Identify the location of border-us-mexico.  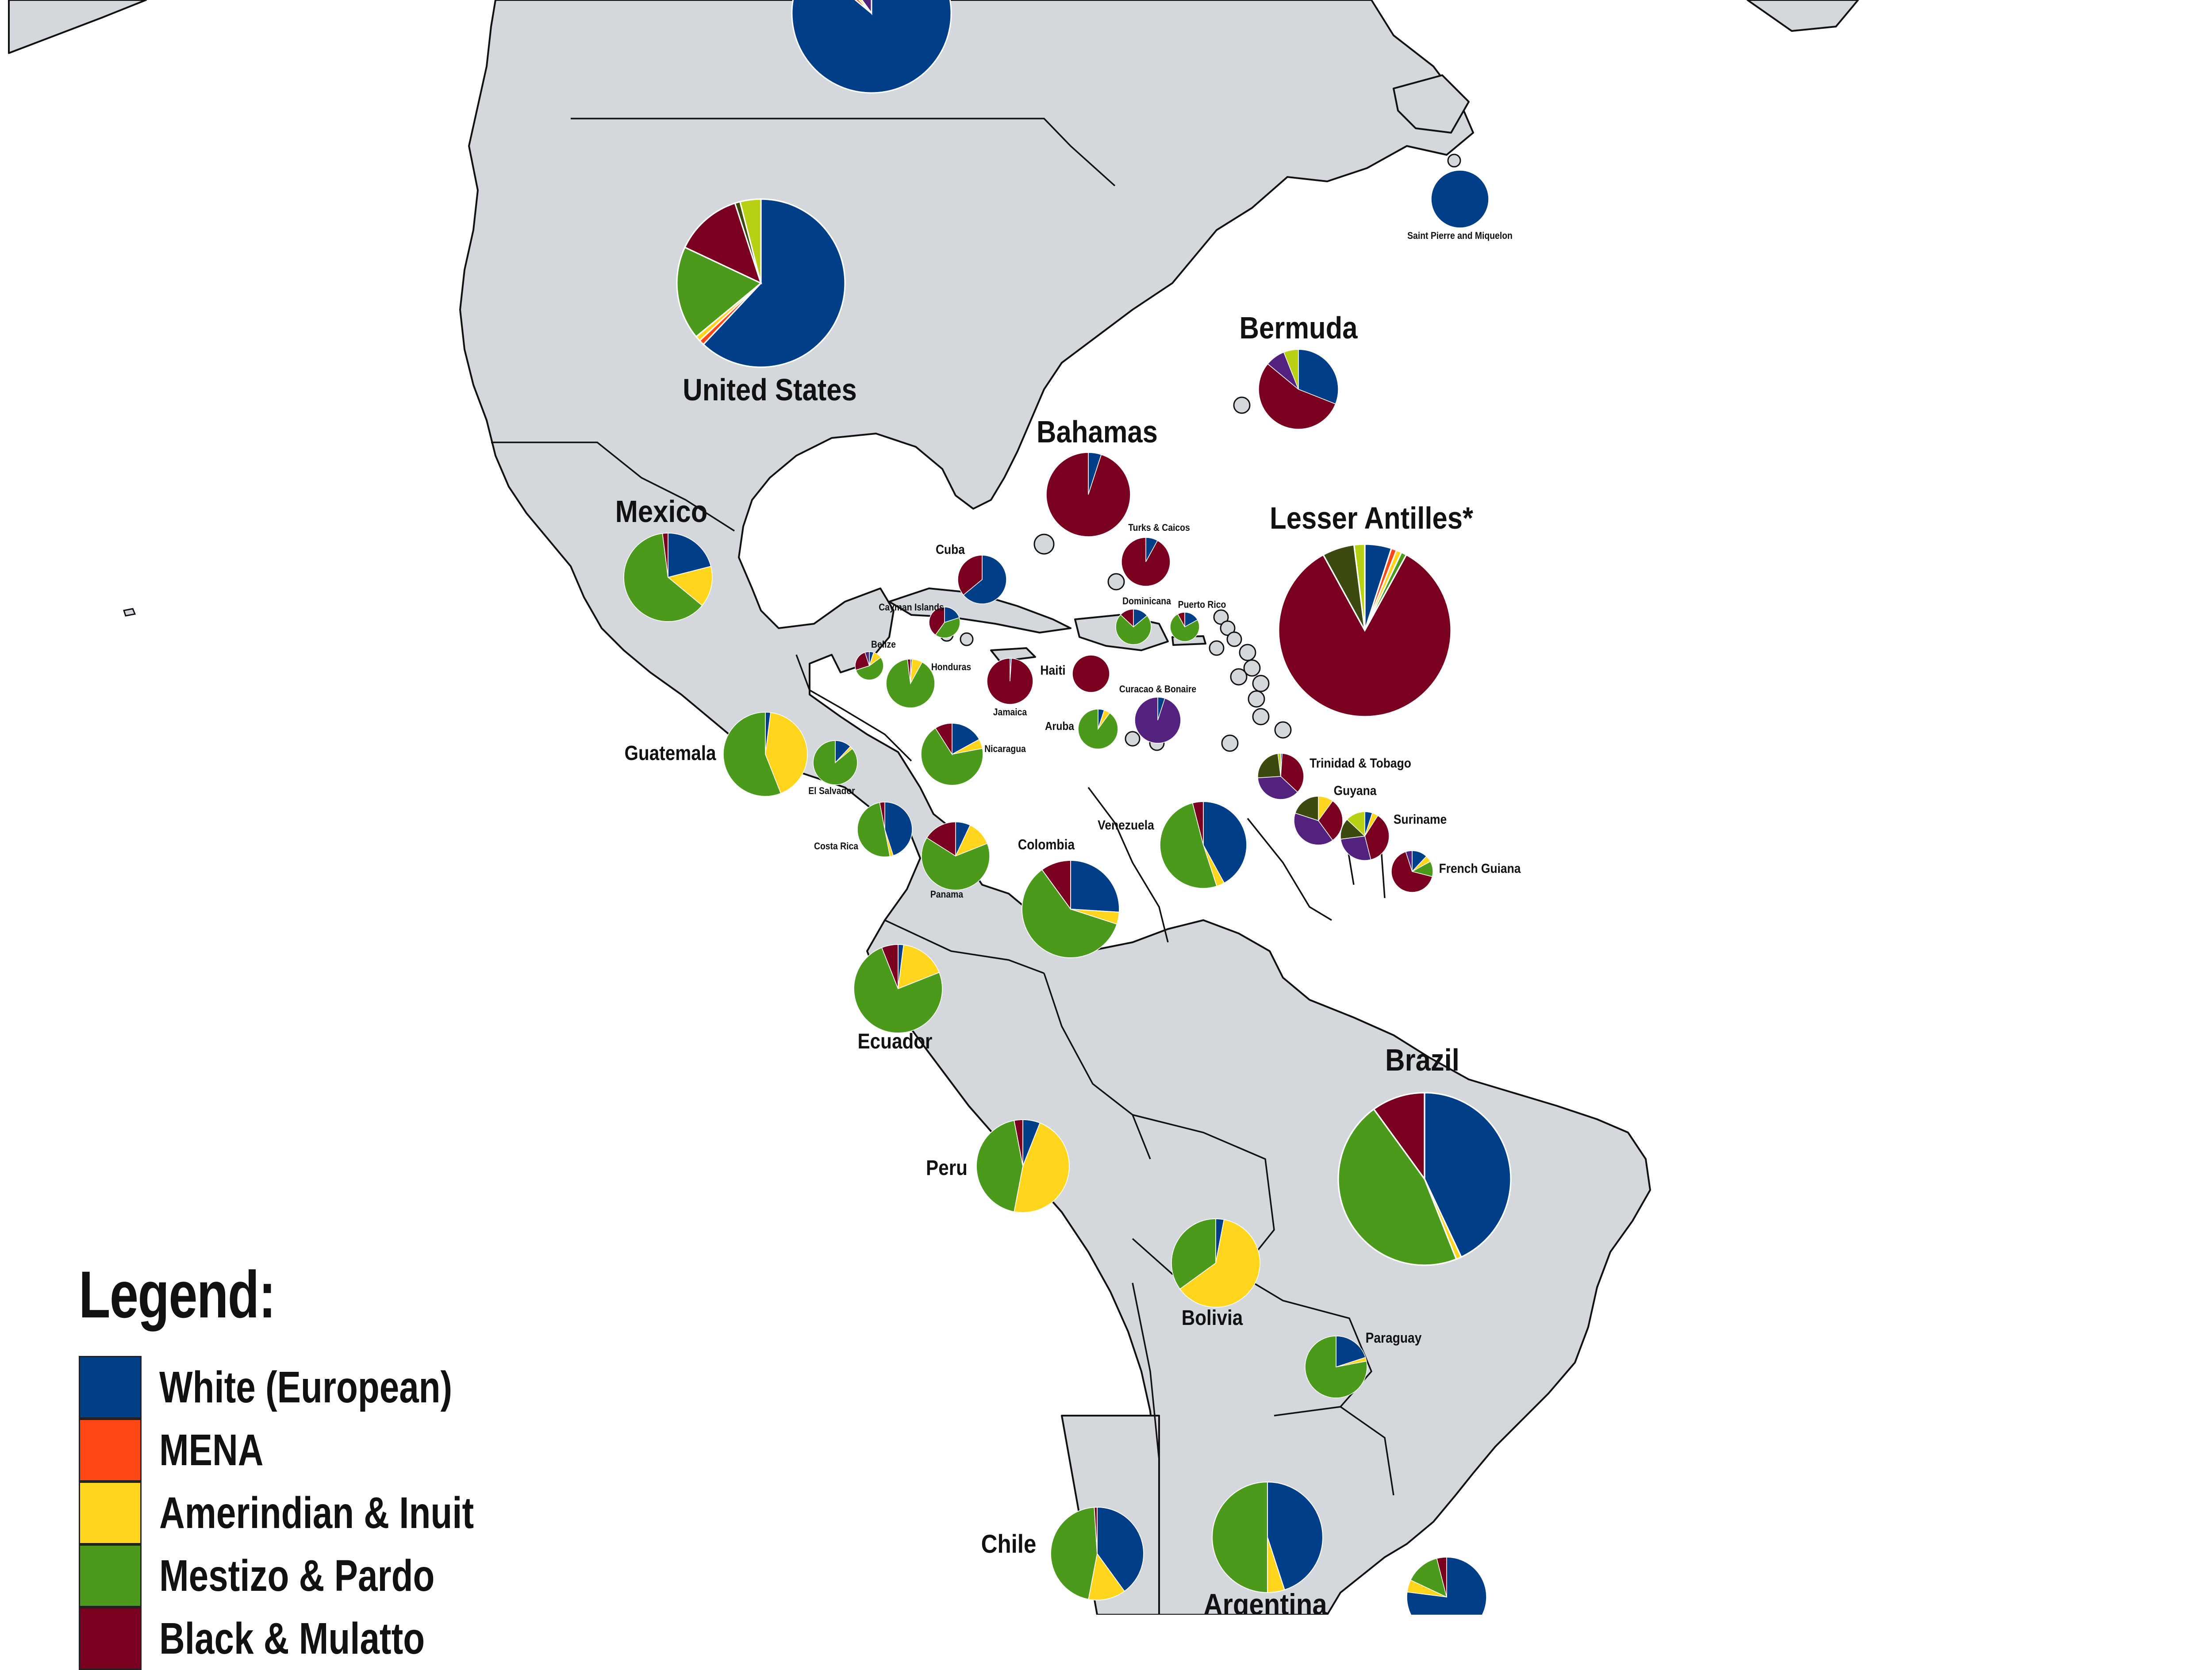
(613, 486).